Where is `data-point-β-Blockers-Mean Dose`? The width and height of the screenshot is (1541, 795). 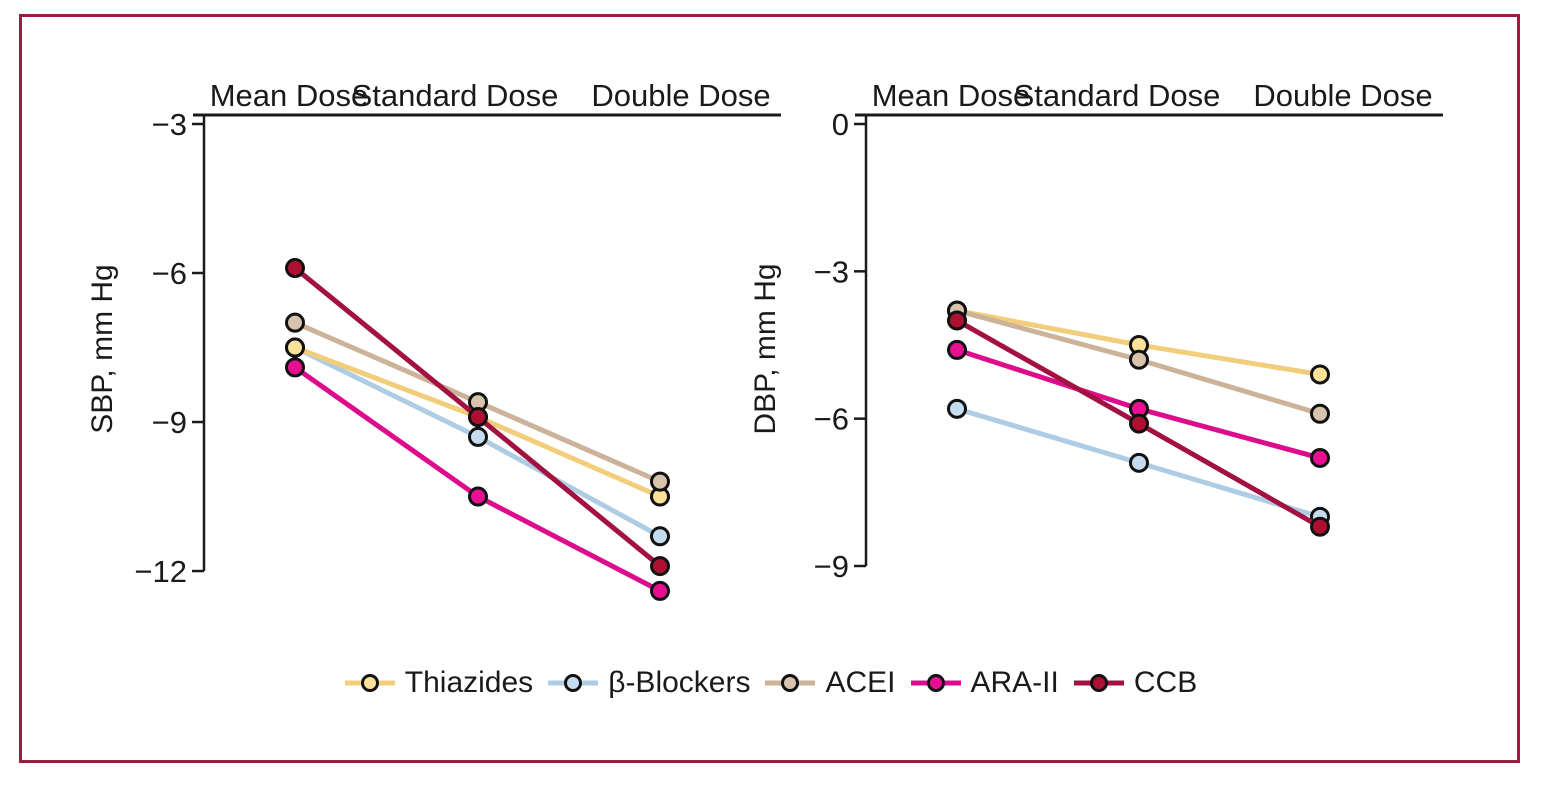 data-point-β-Blockers-Mean Dose is located at coordinates (957, 408).